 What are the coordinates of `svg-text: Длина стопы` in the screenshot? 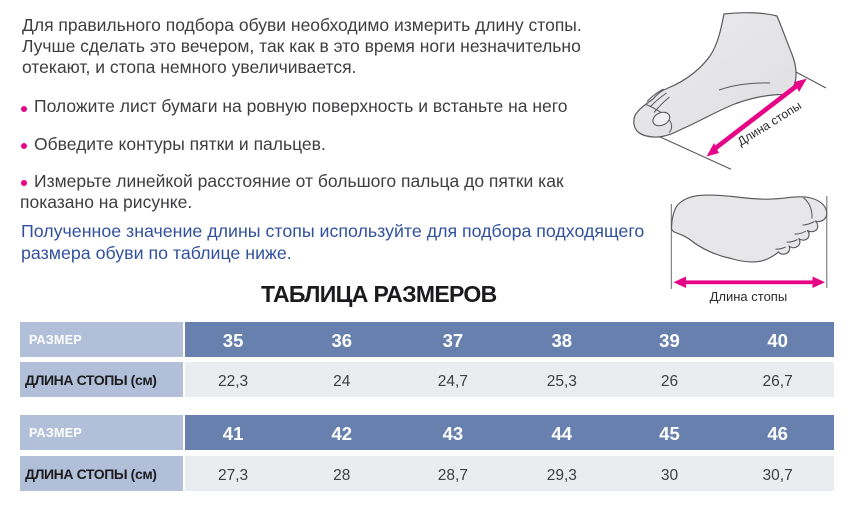 It's located at (749, 296).